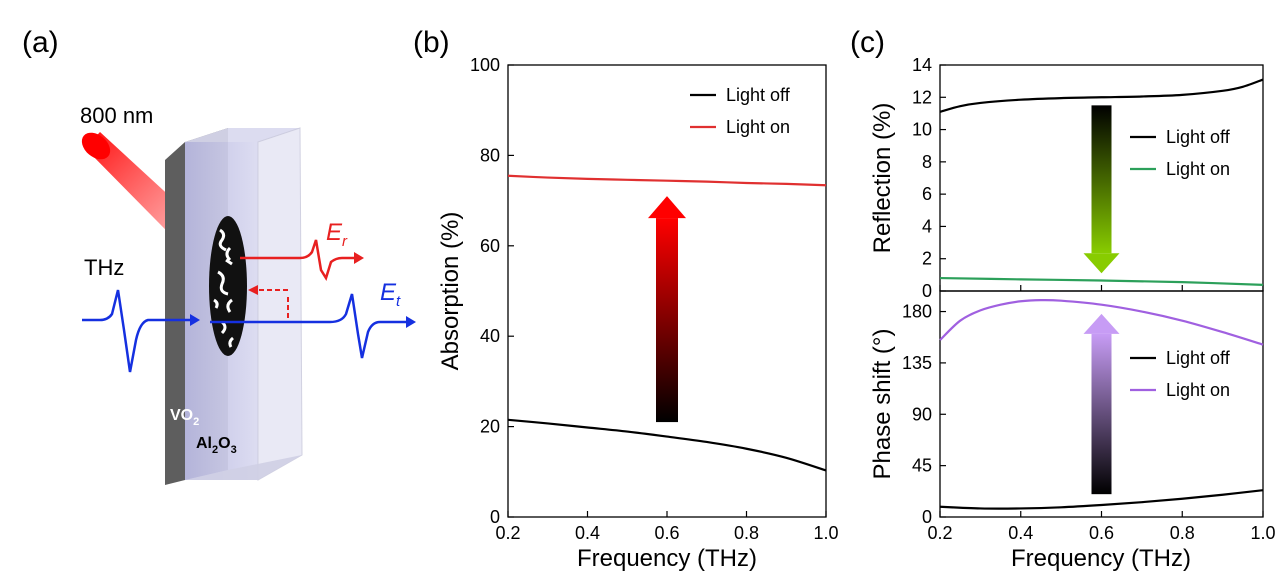 The image size is (1285, 581). What do you see at coordinates (104, 267) in the screenshot?
I see `thz-label: THz` at bounding box center [104, 267].